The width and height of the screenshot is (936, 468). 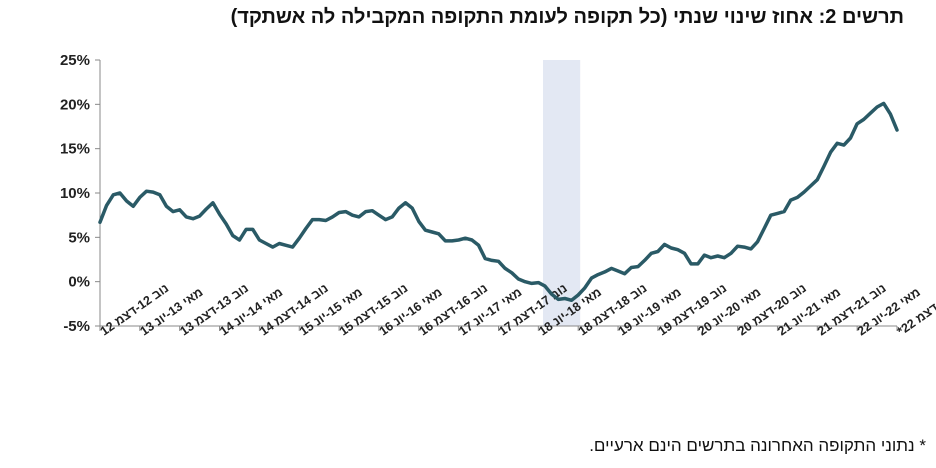 I want to click on highlight-band, so click(x=561, y=193).